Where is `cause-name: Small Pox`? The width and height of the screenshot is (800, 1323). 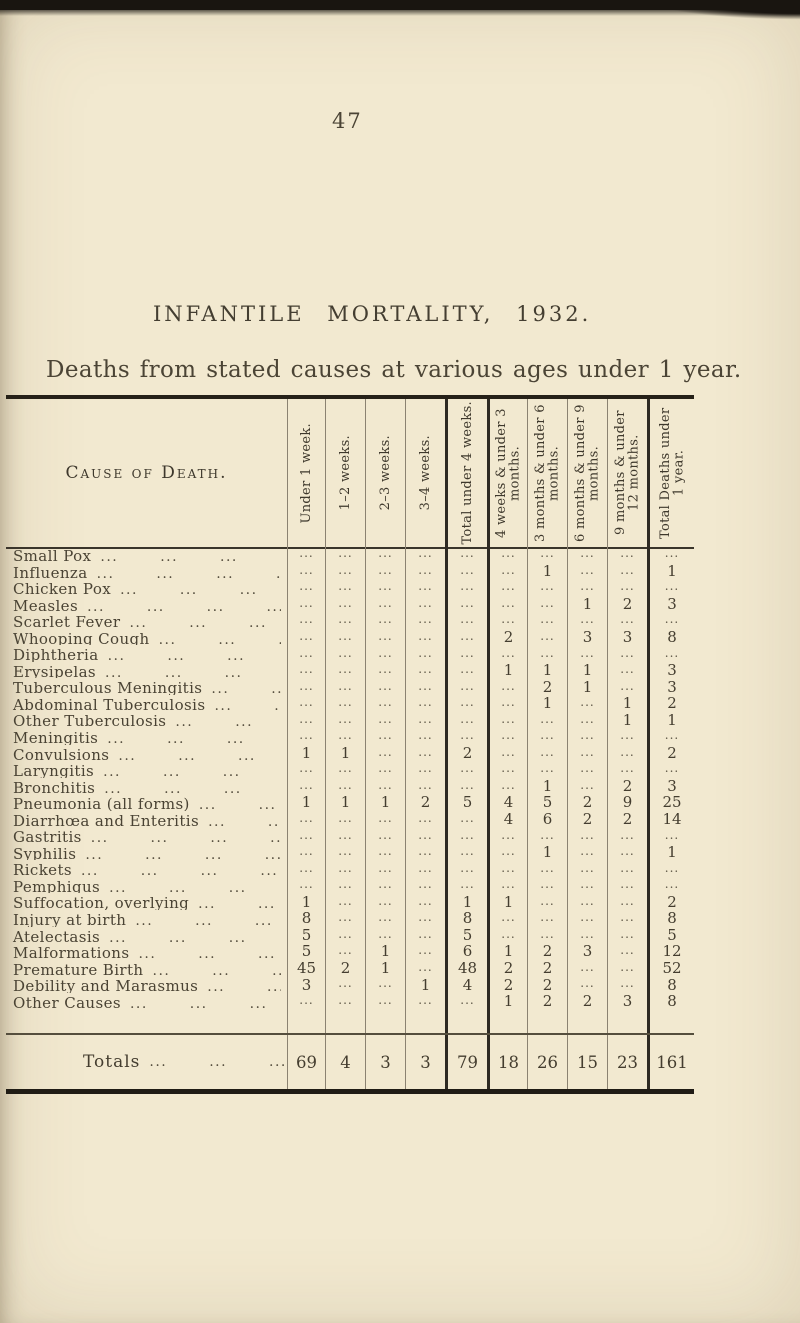 cause-name: Small Pox is located at coordinates (52, 555).